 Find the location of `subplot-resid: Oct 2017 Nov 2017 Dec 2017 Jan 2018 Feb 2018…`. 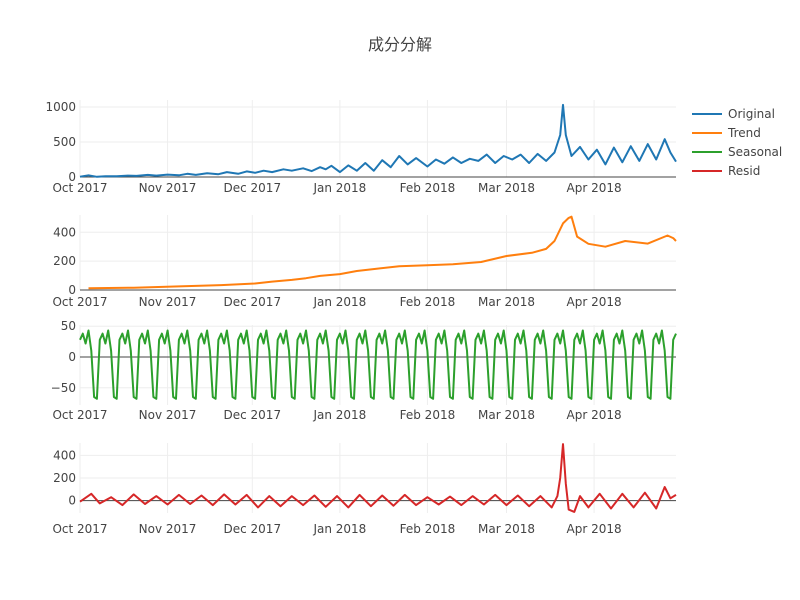

subplot-resid: Oct 2017 Nov 2017 Dec 2017 Jan 2018 Feb 2018… is located at coordinates (364, 489).